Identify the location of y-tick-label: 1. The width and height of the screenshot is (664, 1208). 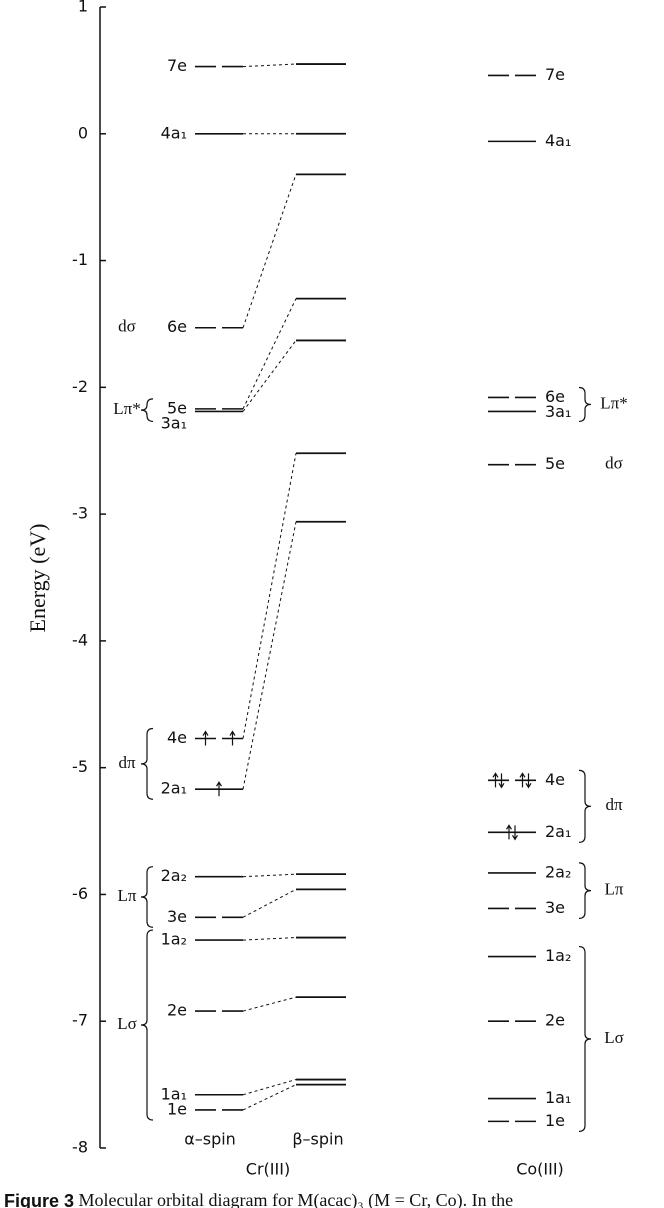
(83, 8).